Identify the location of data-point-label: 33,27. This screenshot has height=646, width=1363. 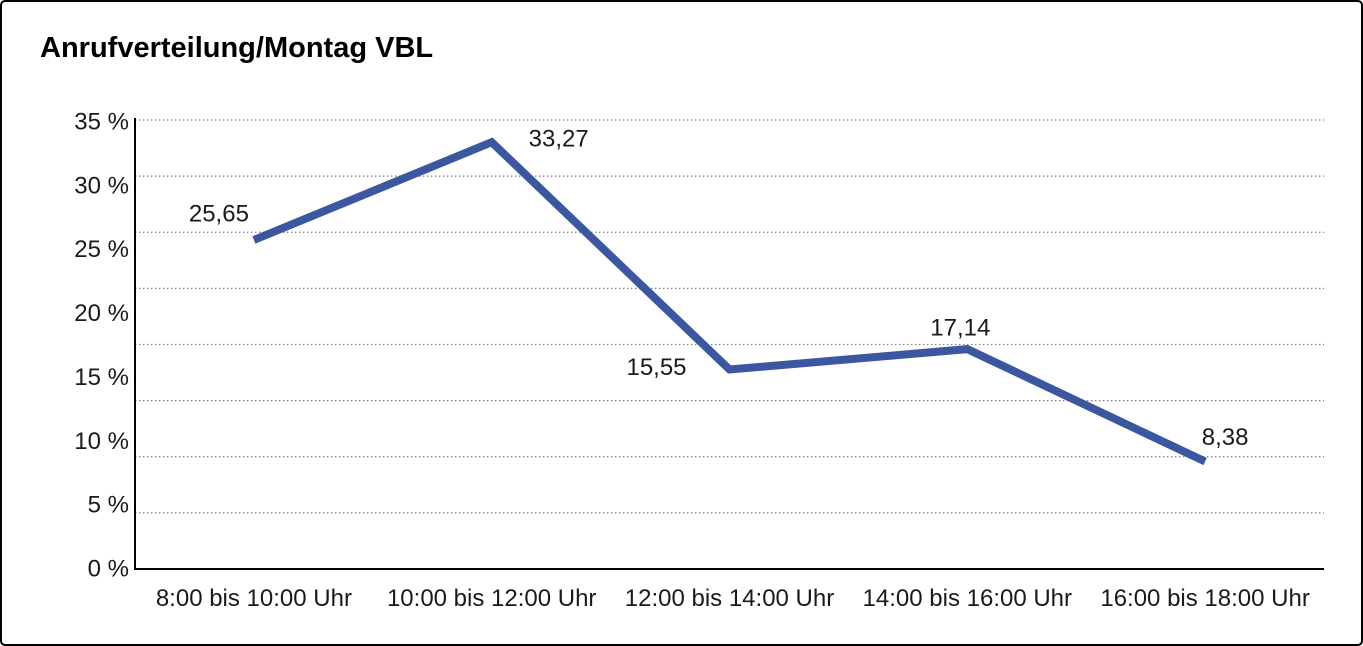
(559, 139).